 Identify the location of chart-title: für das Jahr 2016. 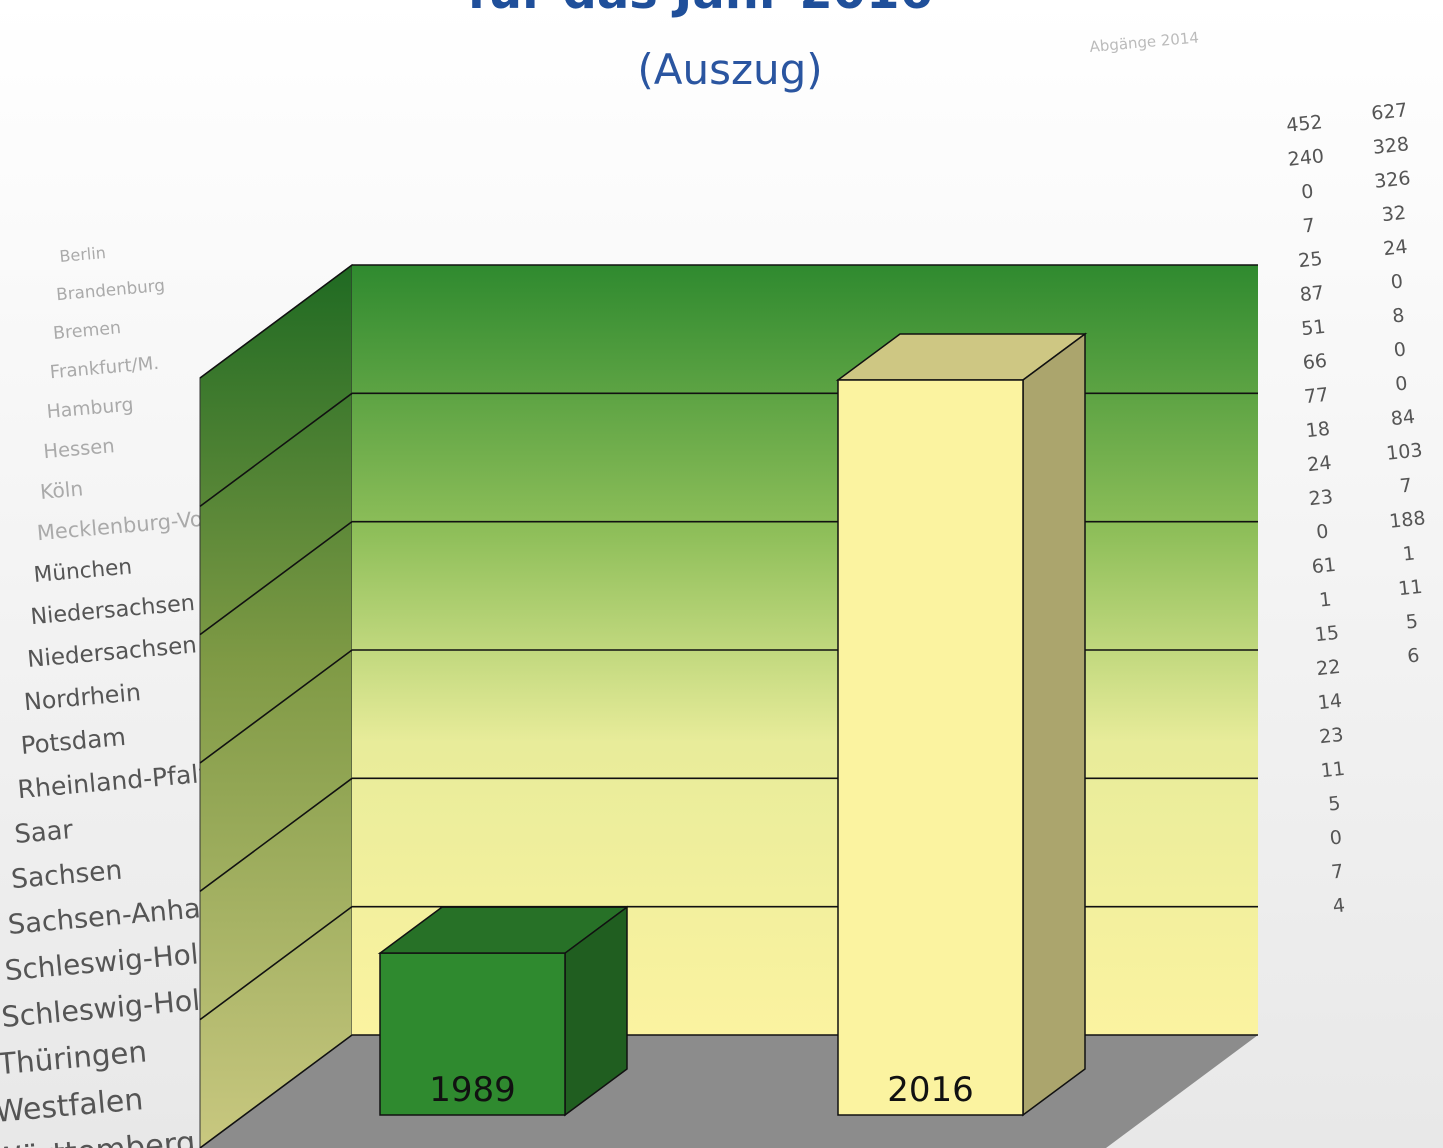
(700, 10).